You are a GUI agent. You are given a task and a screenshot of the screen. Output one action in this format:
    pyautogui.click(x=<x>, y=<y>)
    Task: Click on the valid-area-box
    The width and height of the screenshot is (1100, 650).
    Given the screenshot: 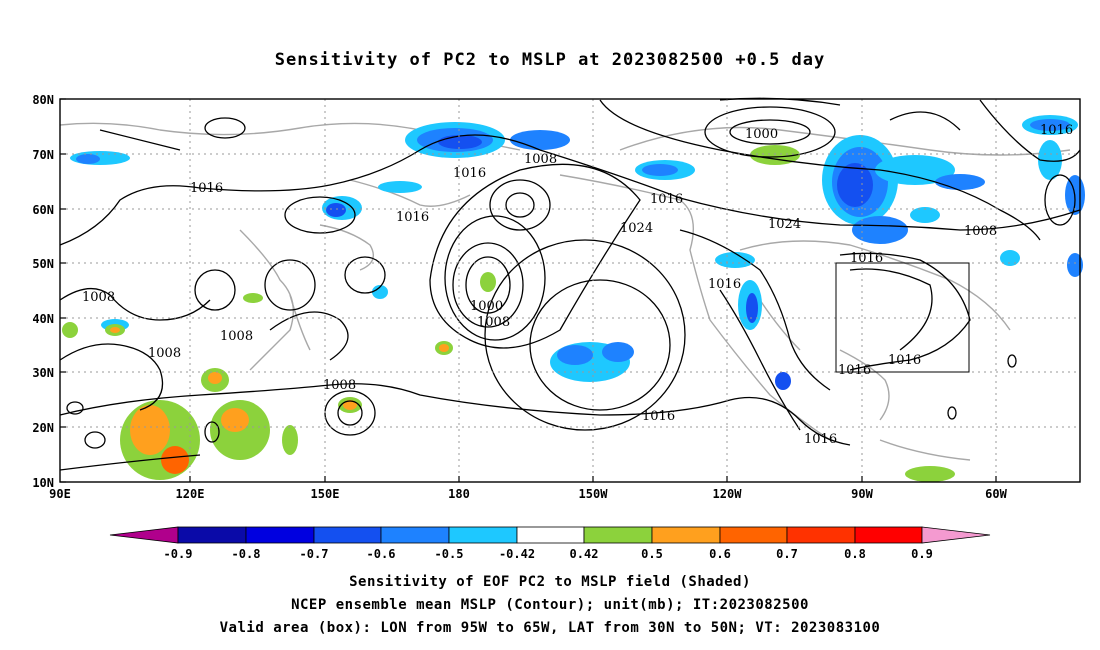 What is the action you would take?
    pyautogui.click(x=902, y=317)
    